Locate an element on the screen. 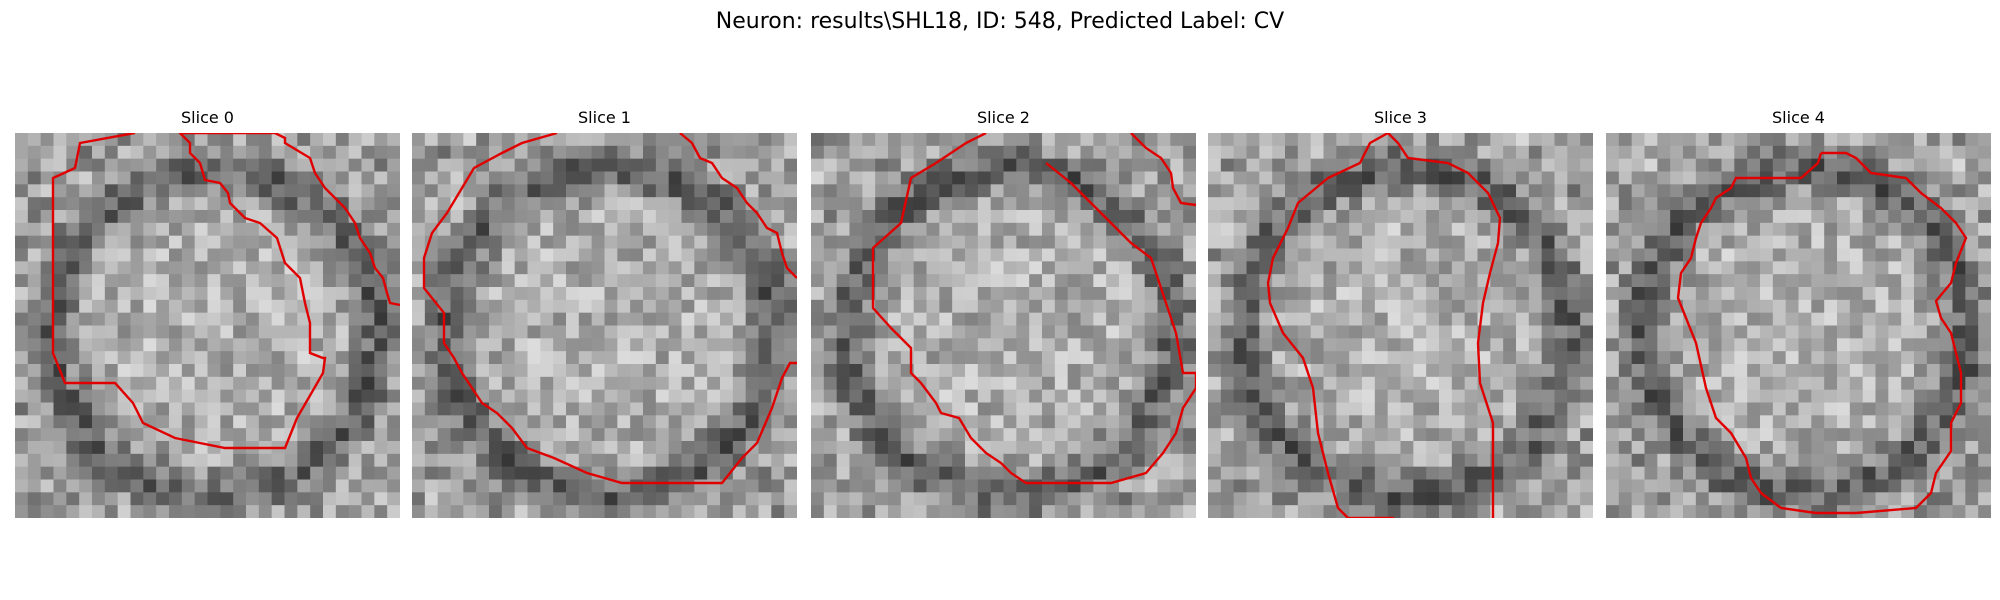 The image size is (2000, 600). slice-title: Slice 3 is located at coordinates (1400, 117).